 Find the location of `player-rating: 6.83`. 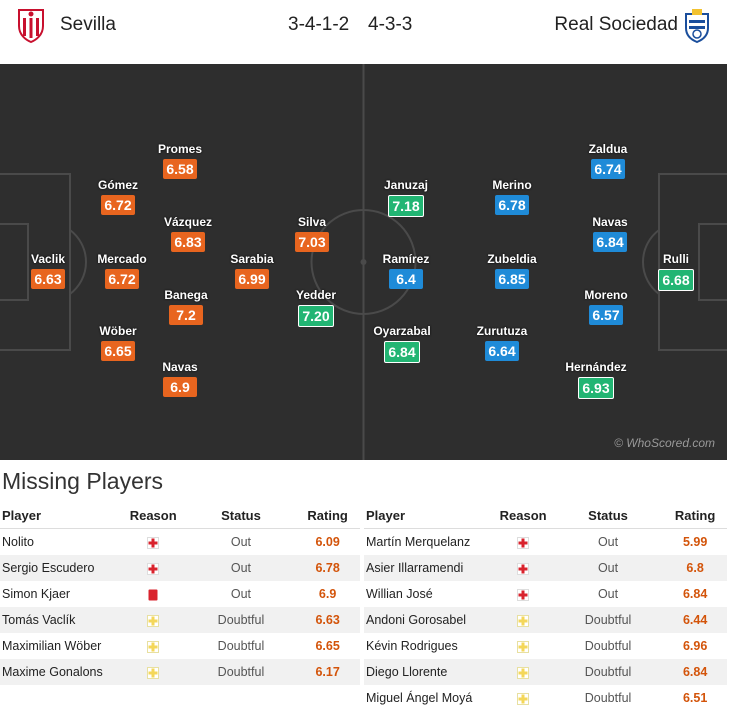

player-rating: 6.83 is located at coordinates (188, 242).